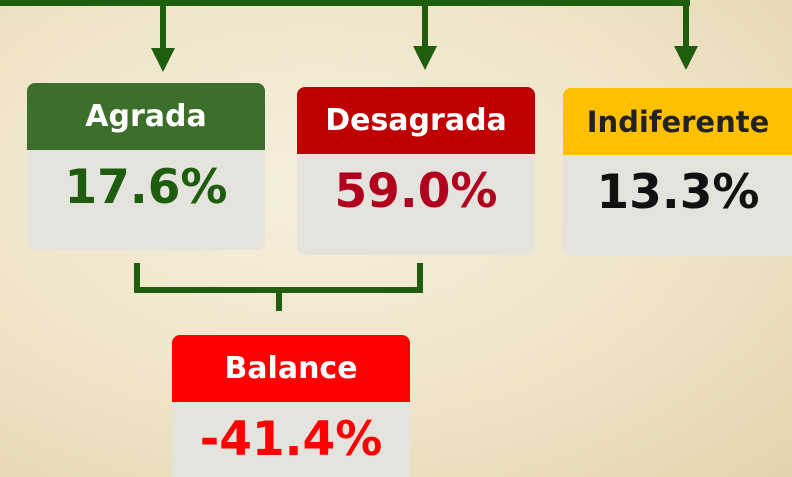 This screenshot has height=477, width=792. I want to click on box-label: Balance, so click(291, 368).